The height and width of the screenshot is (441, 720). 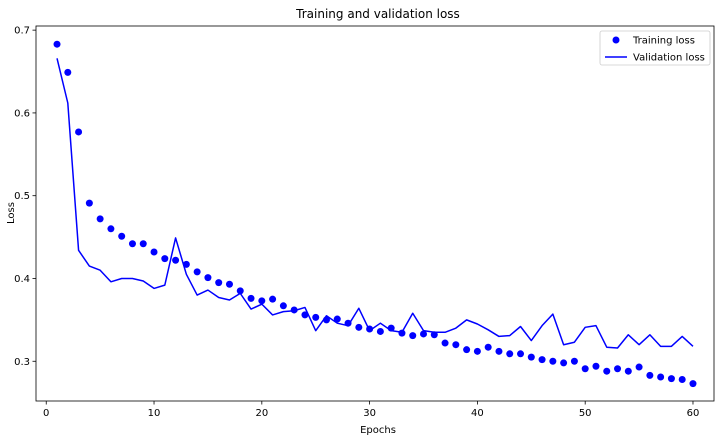 What do you see at coordinates (22, 113) in the screenshot?
I see `y-tick-label: 0.6` at bounding box center [22, 113].